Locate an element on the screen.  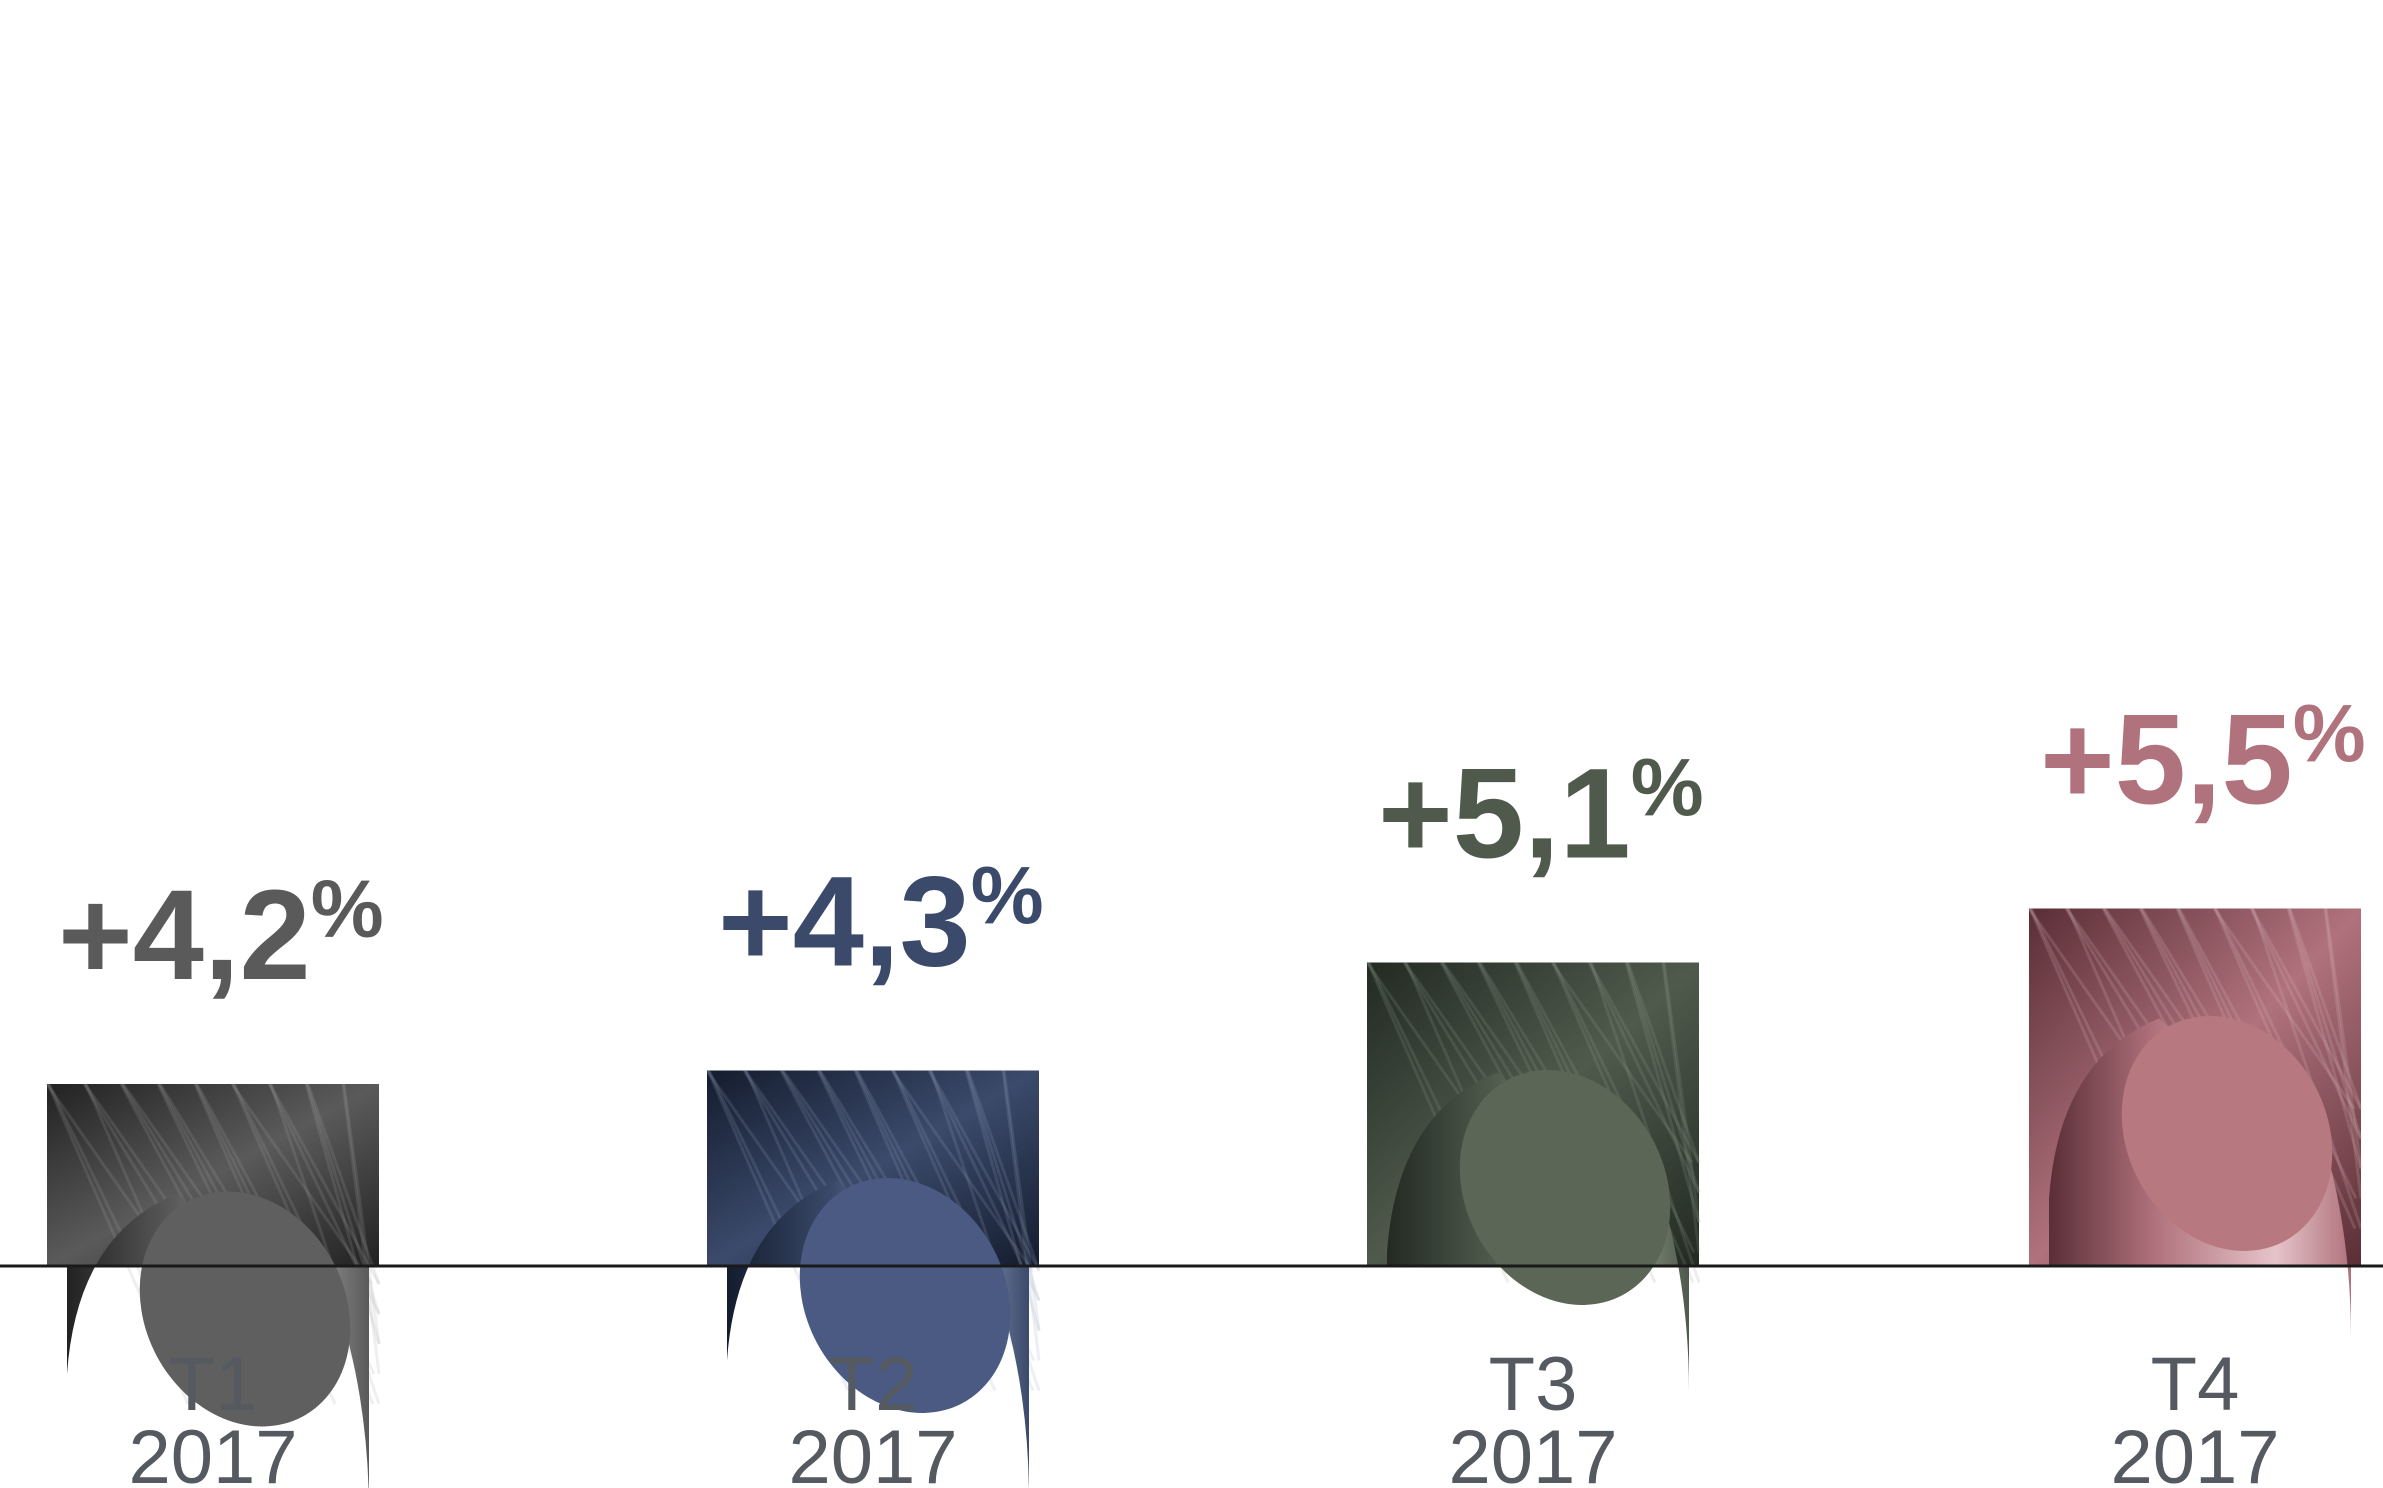
category-year-3: 2017 is located at coordinates (1532, 1451).